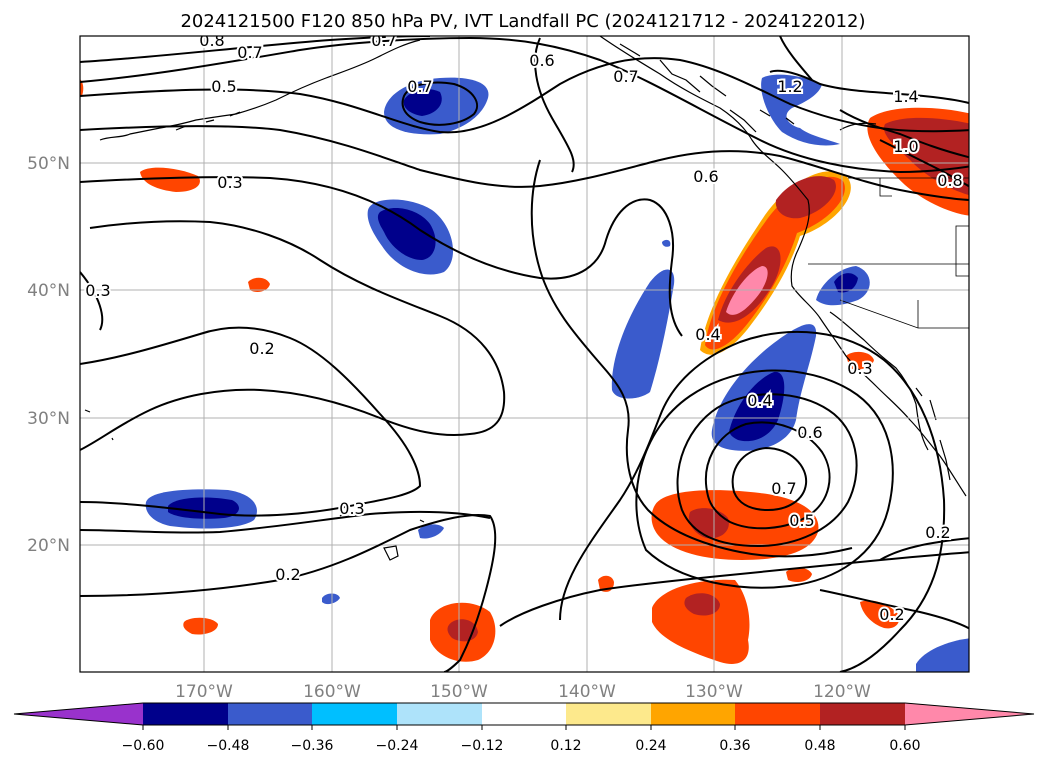 This screenshot has height=765, width=1047. Describe the element at coordinates (332, 692) in the screenshot. I see `longitude-tick-label: 160°W` at that location.